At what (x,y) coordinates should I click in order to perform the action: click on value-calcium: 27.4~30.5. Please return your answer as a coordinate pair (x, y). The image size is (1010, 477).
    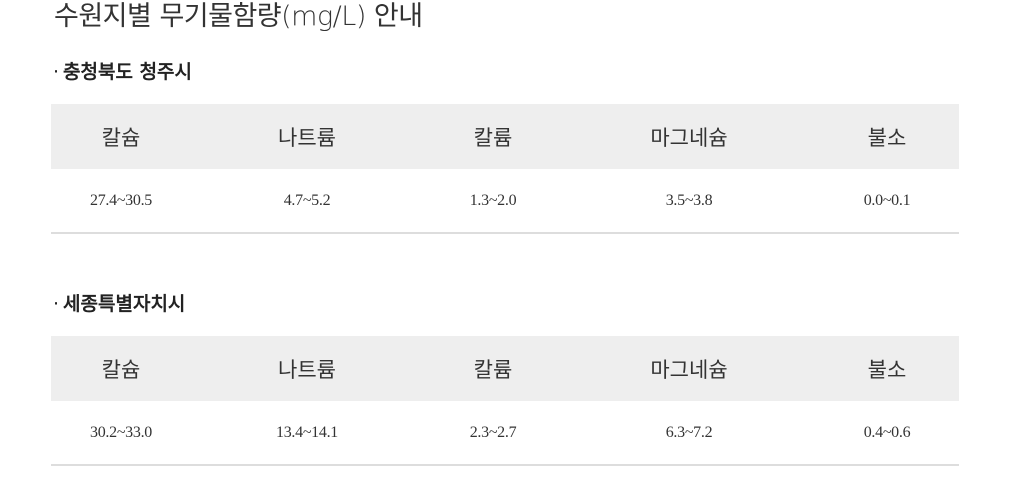
    Looking at the image, I should click on (121, 201).